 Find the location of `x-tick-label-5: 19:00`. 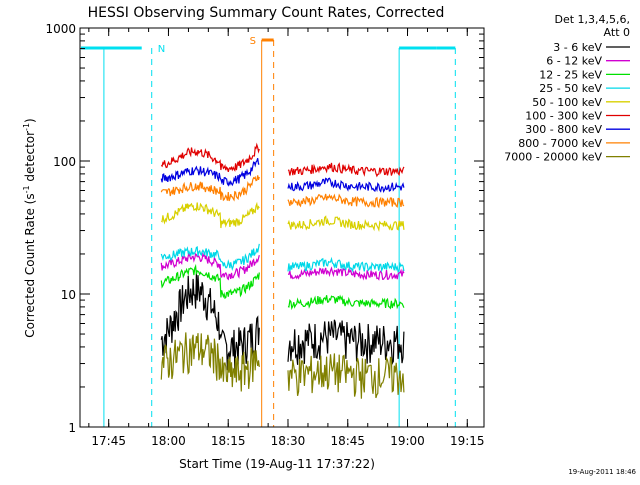

x-tick-label-5: 19:00 is located at coordinates (407, 441).